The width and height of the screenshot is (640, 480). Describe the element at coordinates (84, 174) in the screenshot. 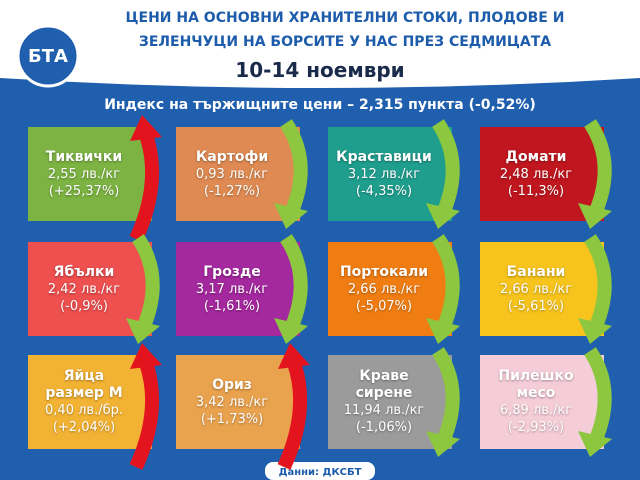

I see `card-price: 2,55 лв./кг` at that location.